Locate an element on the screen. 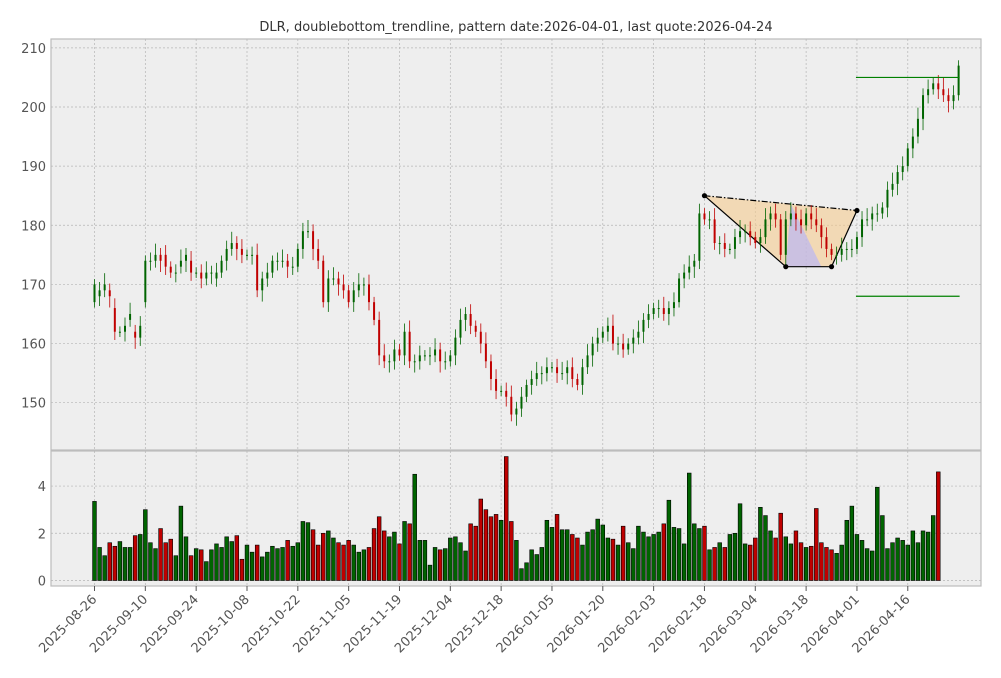 This screenshot has width=1001, height=678. price-tick-label: 200 is located at coordinates (33, 108).